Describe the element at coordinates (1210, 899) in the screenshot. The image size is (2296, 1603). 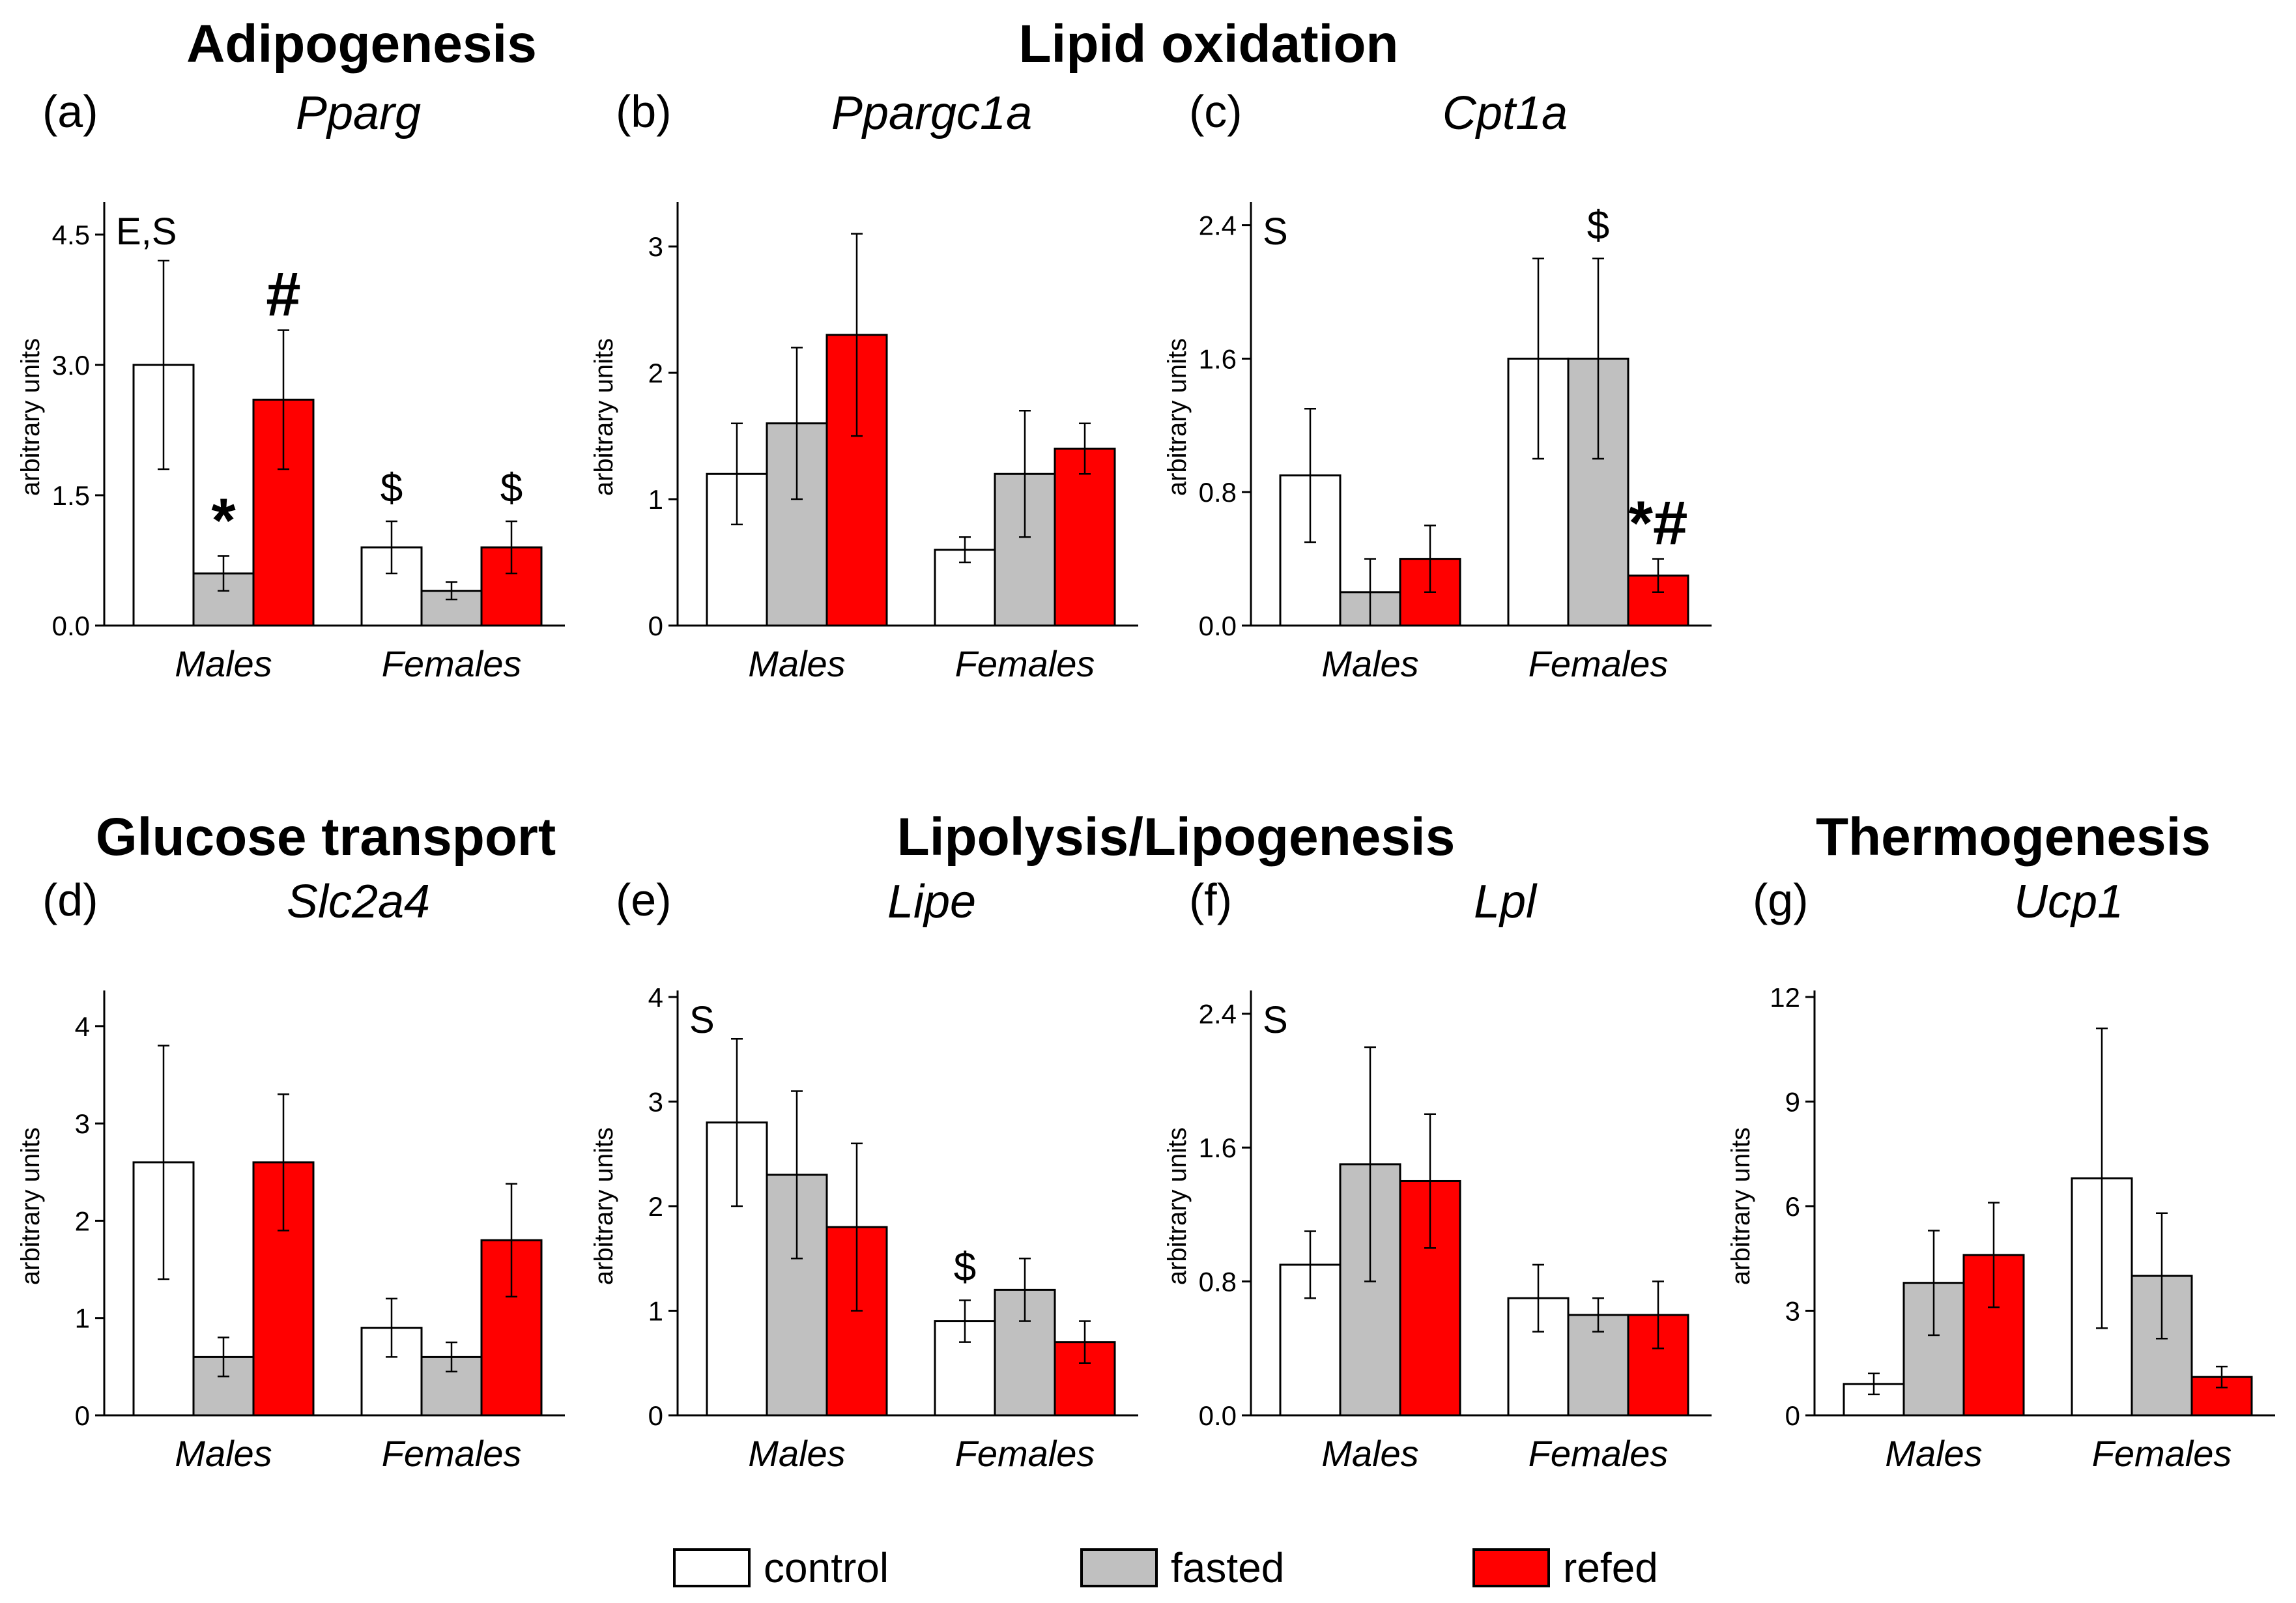
I see `panel-label: (f)` at that location.